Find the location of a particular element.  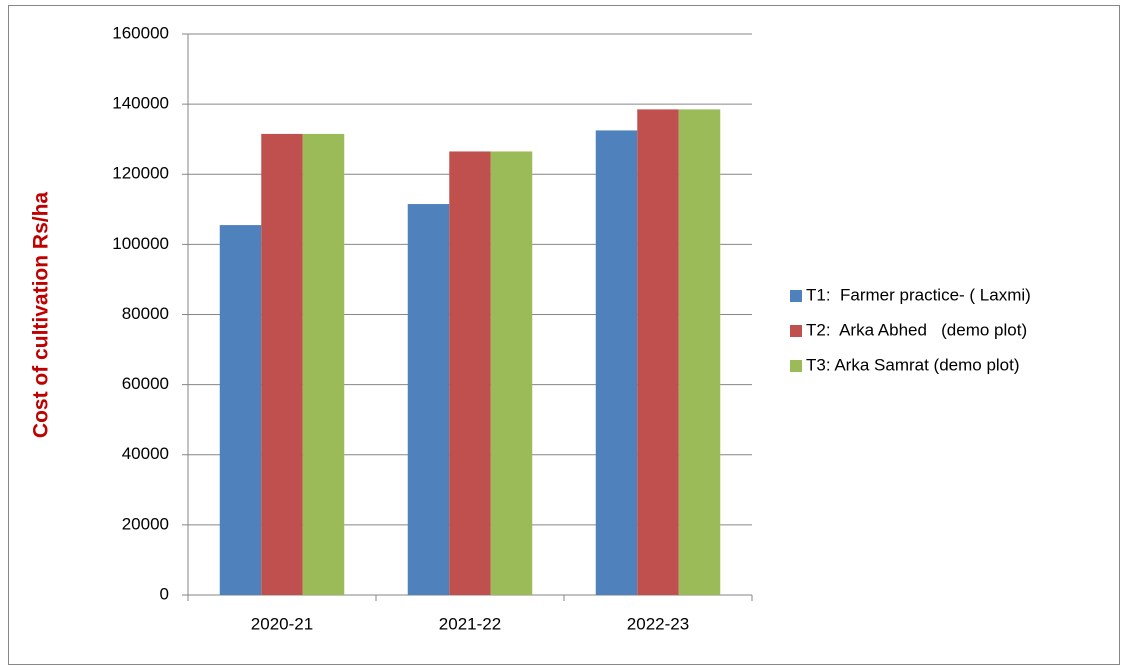

legend-label: T2: Arka Abhed (demo plot) is located at coordinates (916, 329).